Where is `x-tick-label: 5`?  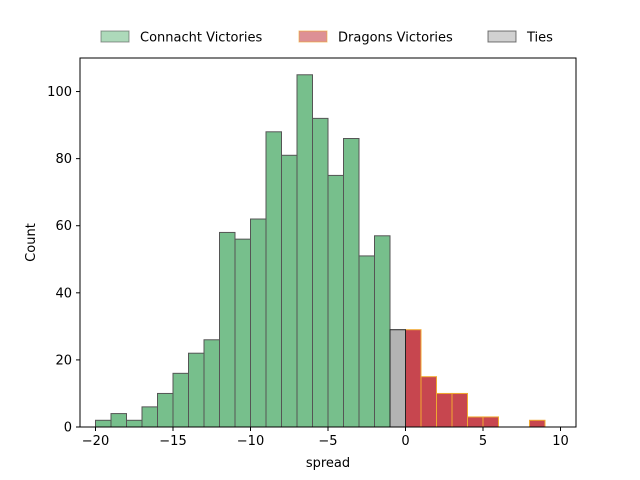
x-tick-label: 5 is located at coordinates (483, 441).